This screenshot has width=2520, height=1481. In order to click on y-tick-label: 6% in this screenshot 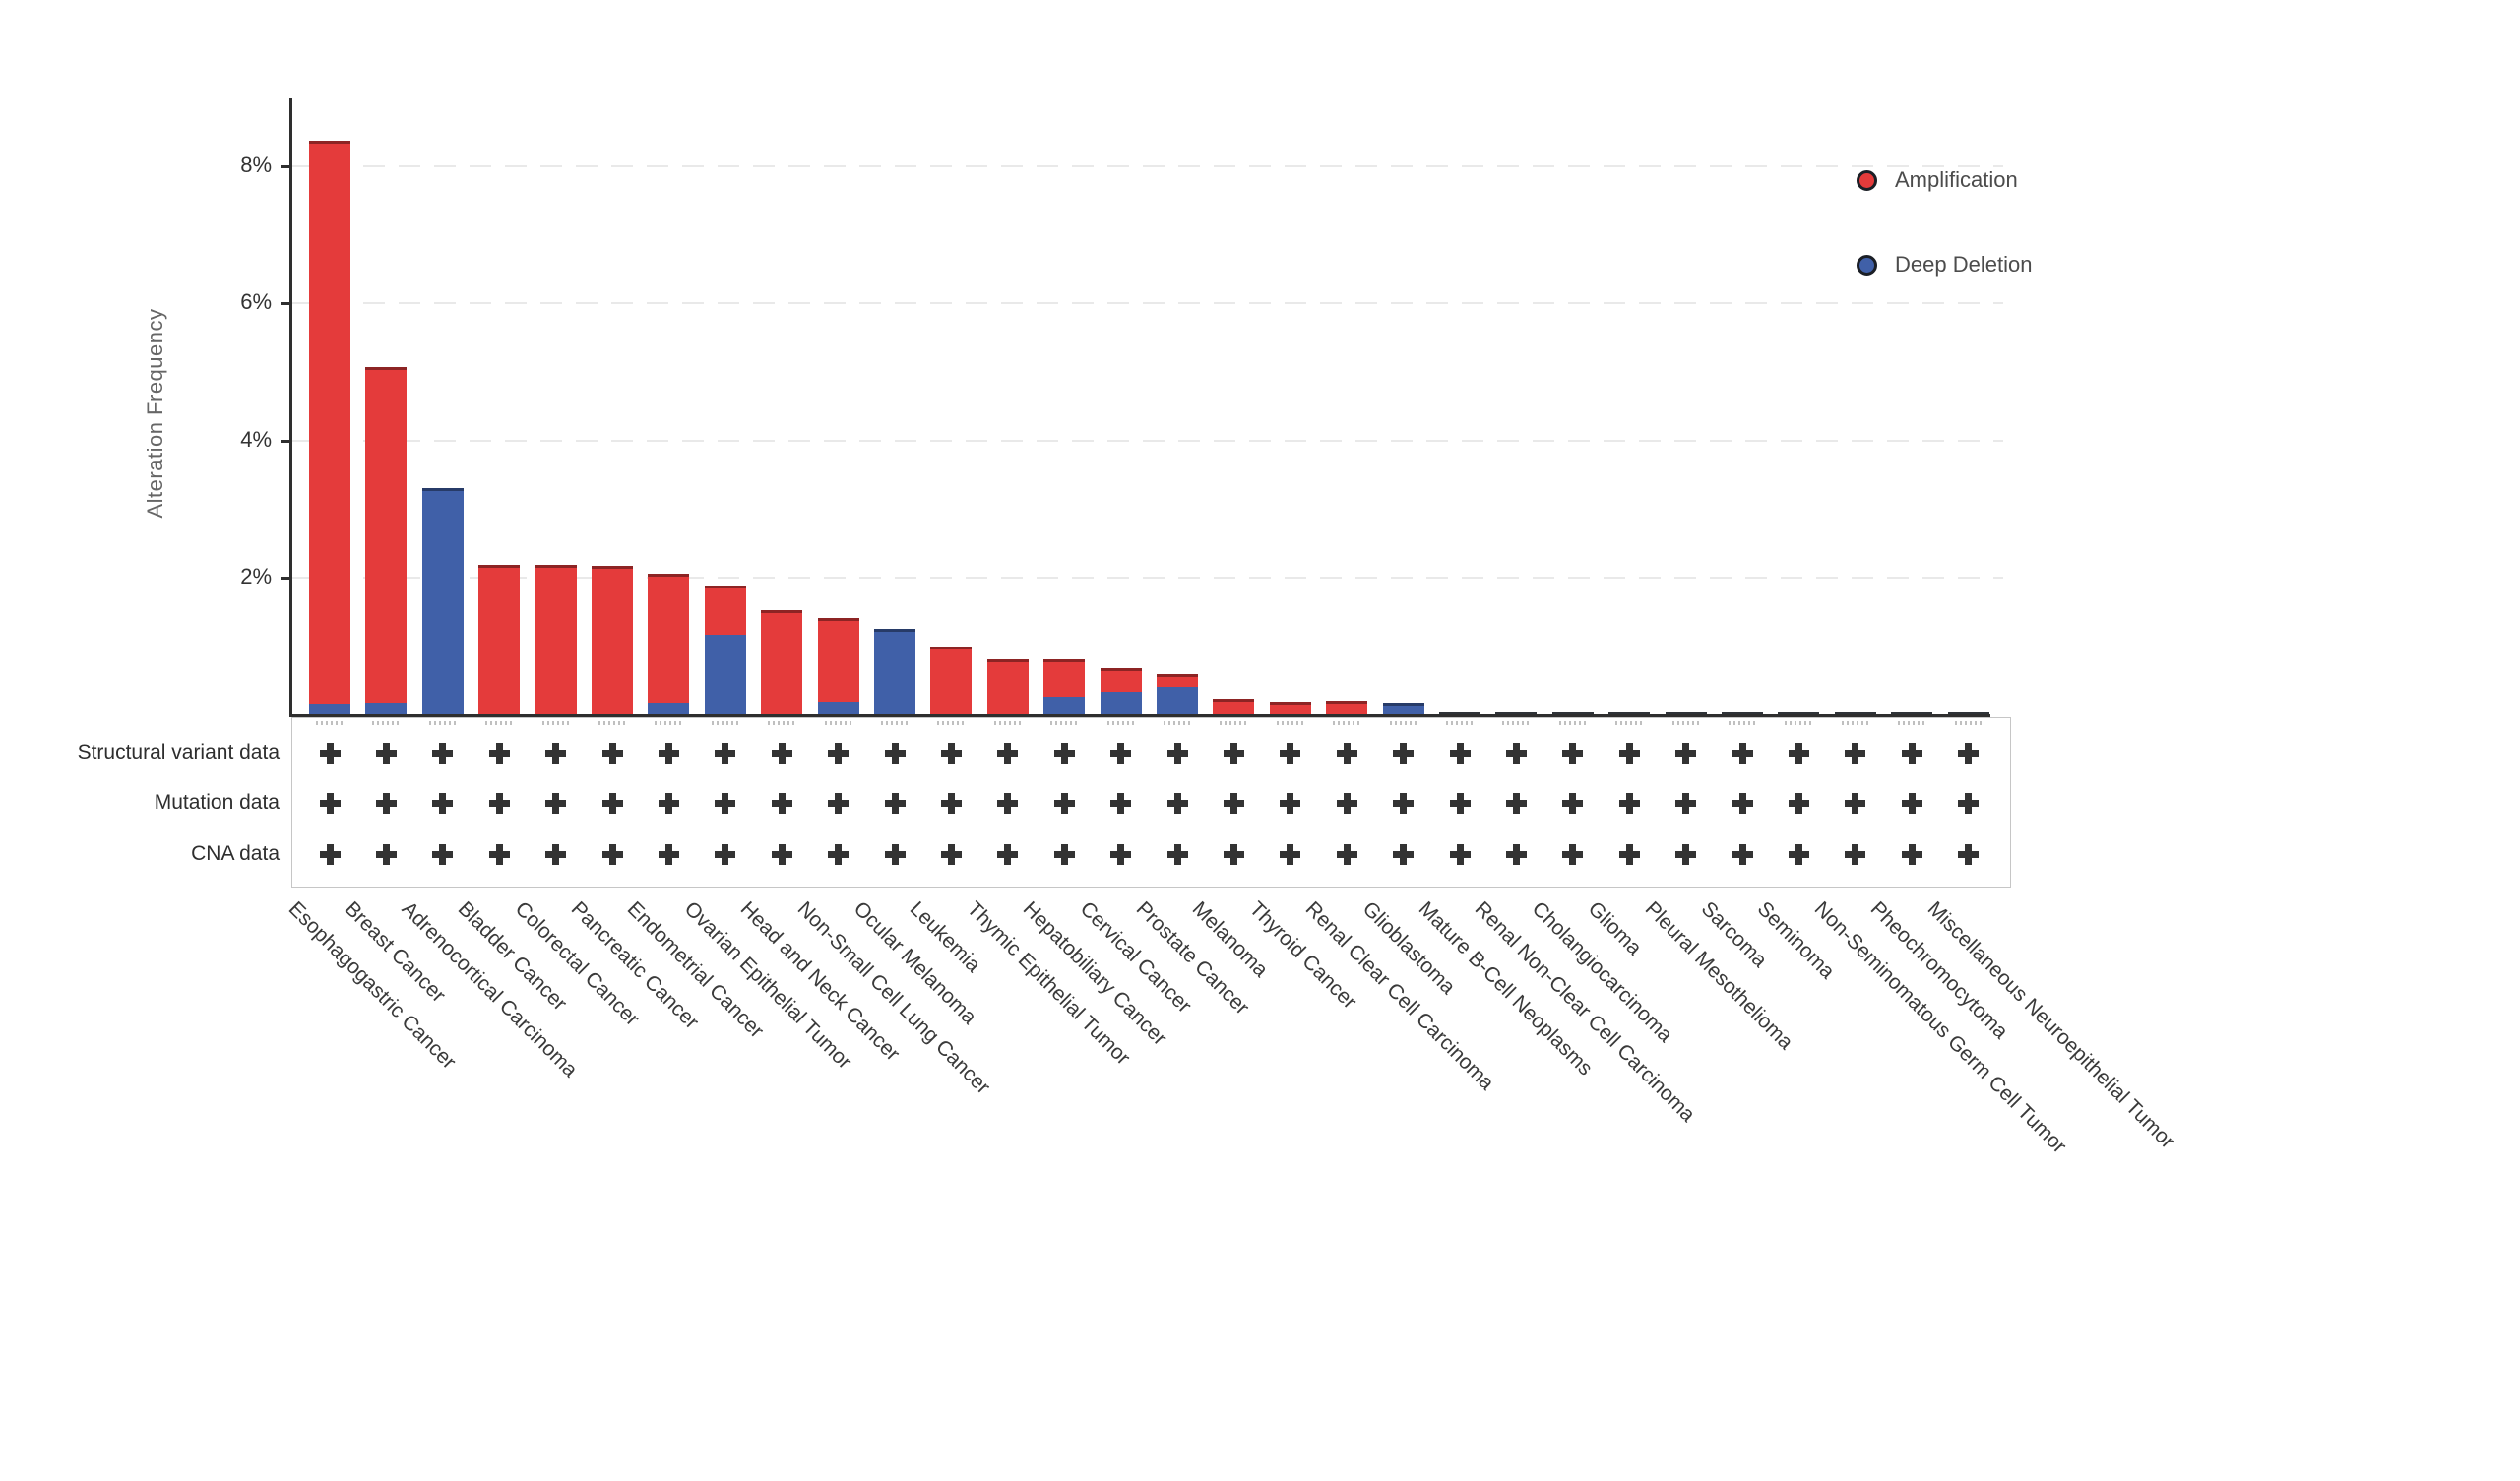, I will do `click(256, 302)`.